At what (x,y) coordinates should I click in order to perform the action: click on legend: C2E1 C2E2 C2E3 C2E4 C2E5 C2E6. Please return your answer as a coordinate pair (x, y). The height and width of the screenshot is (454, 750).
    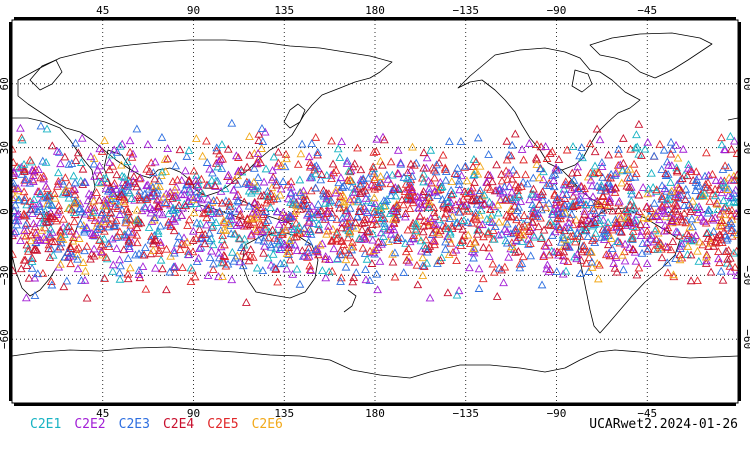
    Looking at the image, I should click on (163, 424).